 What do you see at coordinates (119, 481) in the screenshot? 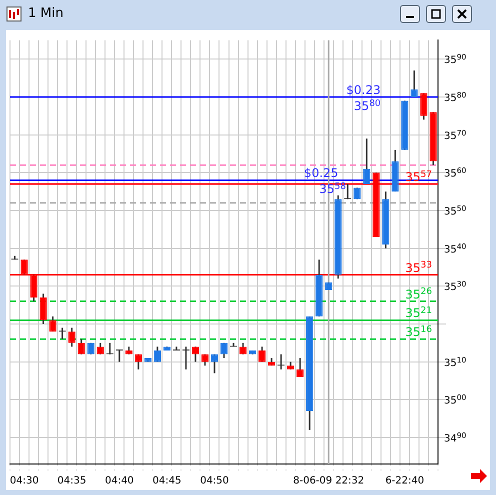
I see `x-tick-label: 04:40` at bounding box center [119, 481].